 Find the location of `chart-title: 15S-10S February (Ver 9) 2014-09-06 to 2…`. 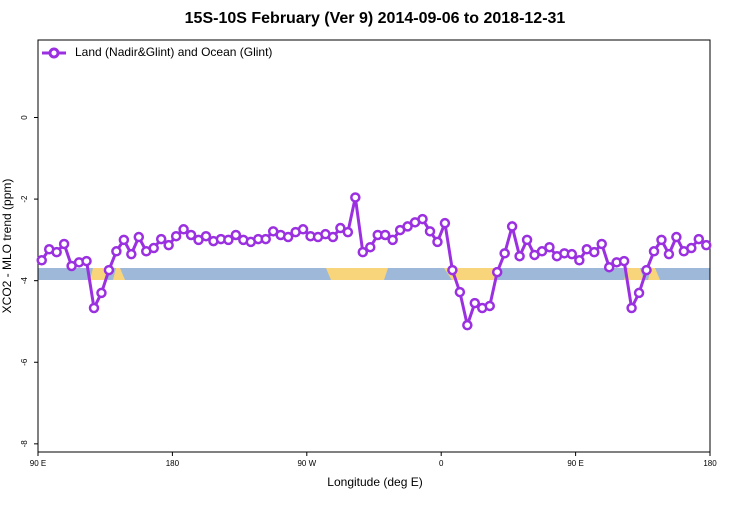

chart-title: 15S-10S February (Ver 9) 2014-09-06 to 2… is located at coordinates (375, 18).